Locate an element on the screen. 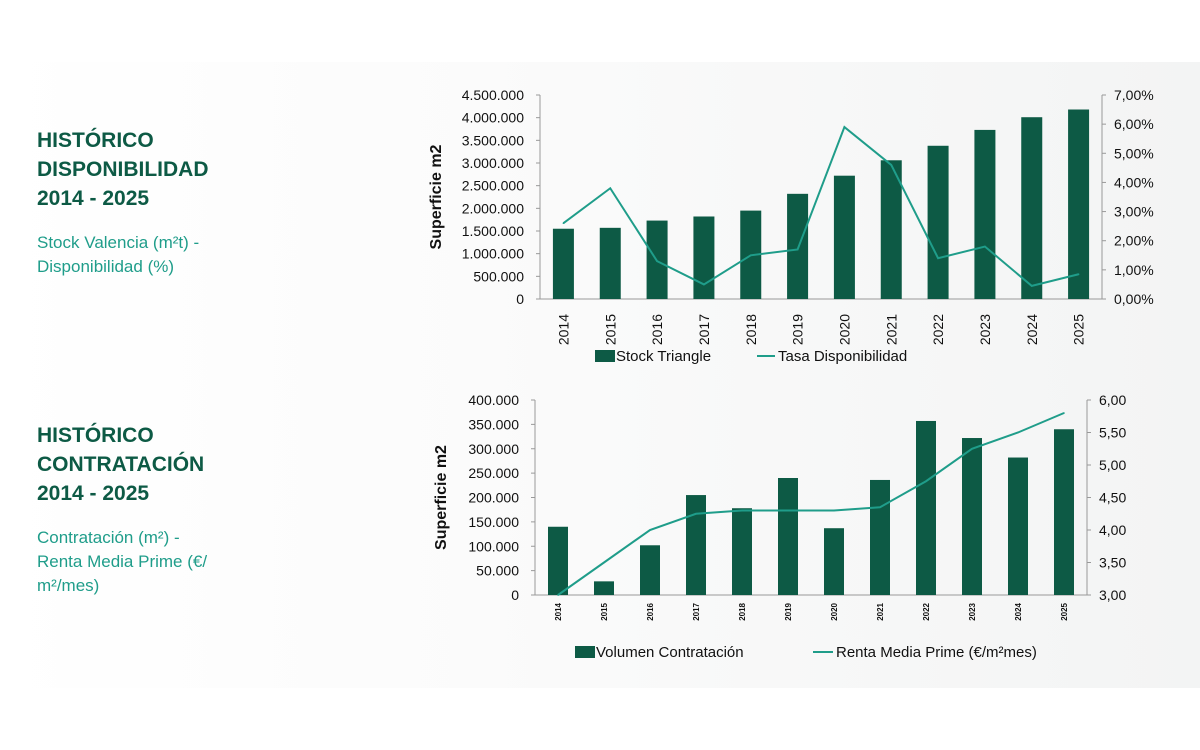 The image size is (1200, 750). x-tick-label: 2025 is located at coordinates (1064, 611).